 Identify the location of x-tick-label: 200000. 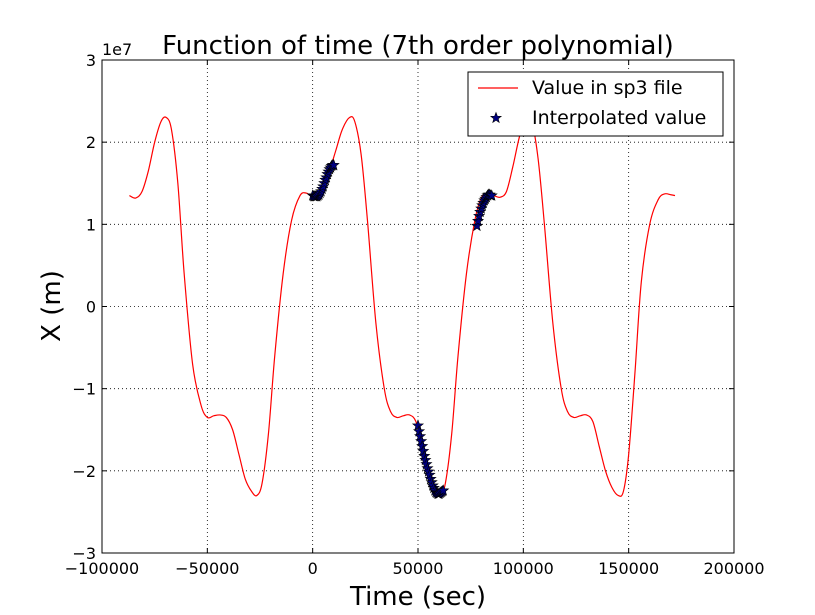
(733, 568).